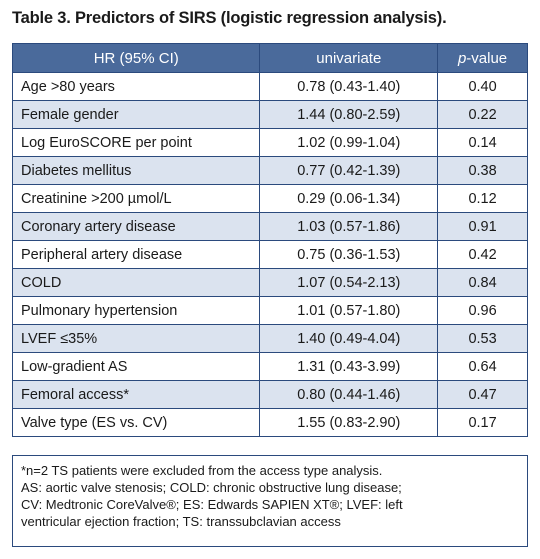  What do you see at coordinates (349, 226) in the screenshot?
I see `row-univariate: 1.03 (0.57-1.86)` at bounding box center [349, 226].